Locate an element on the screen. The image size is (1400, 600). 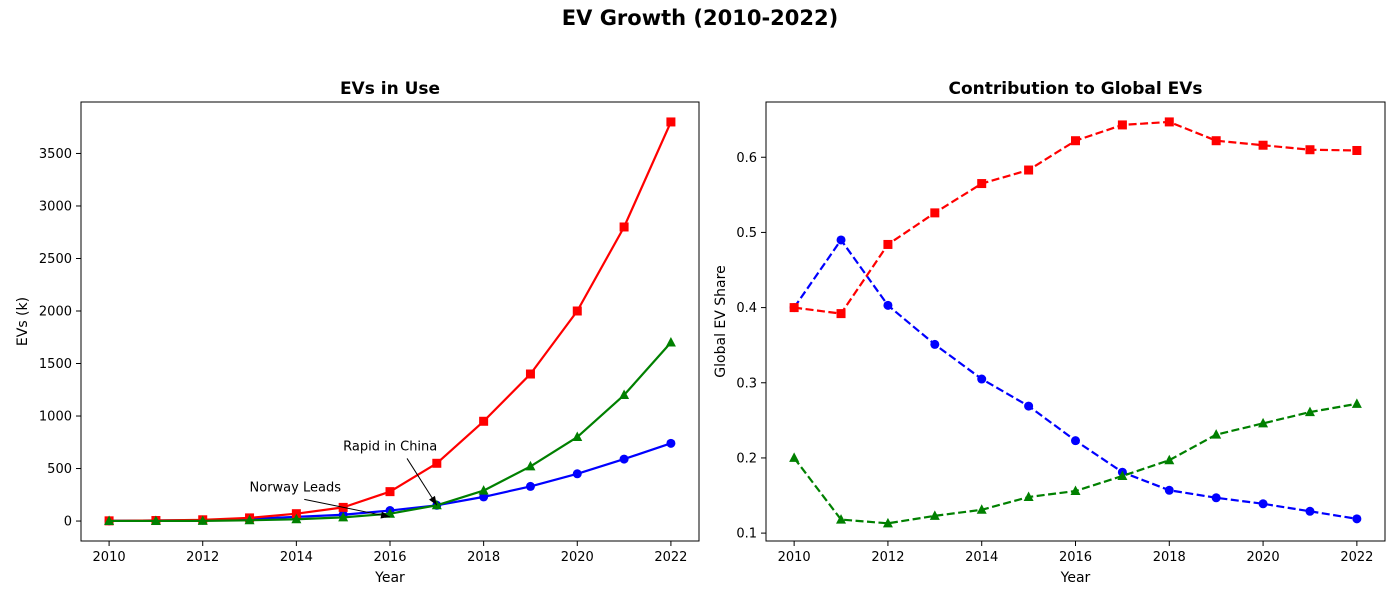
annotation-text: Rapid in China is located at coordinates (390, 446).